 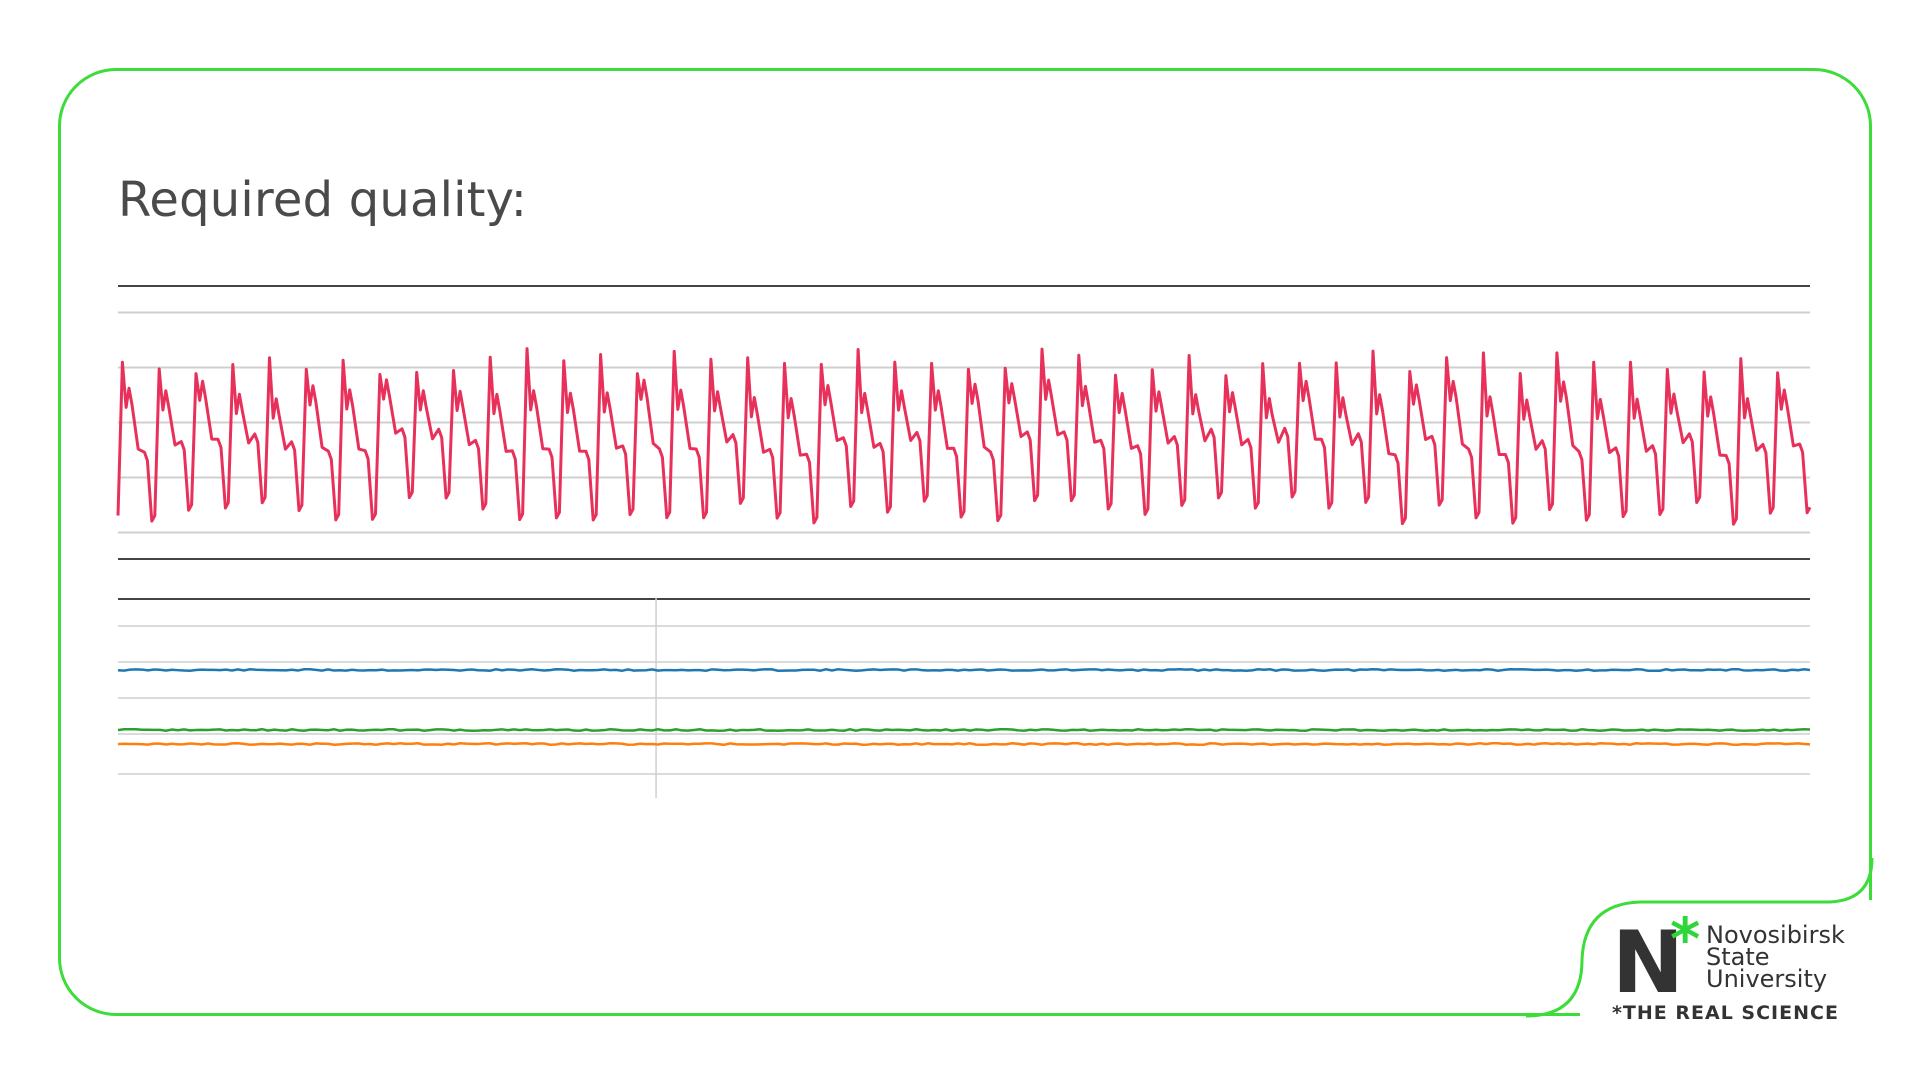 I want to click on logo-tagline: *THE REAL SCIENCE, so click(x=1725, y=1013).